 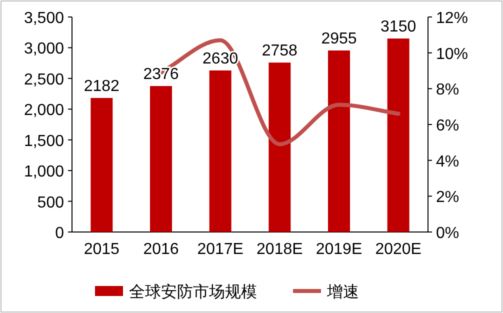 I want to click on data-label: 2182, so click(x=102, y=86).